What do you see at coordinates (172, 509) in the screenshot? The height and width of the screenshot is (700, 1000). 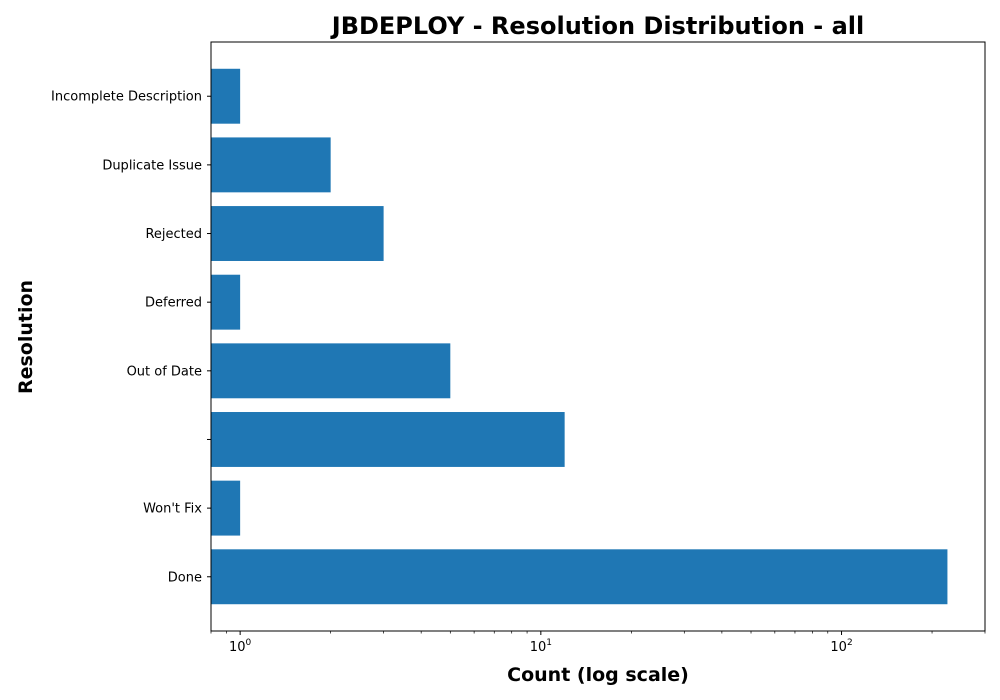 I see `y-tick-label: Won't Fix` at bounding box center [172, 509].